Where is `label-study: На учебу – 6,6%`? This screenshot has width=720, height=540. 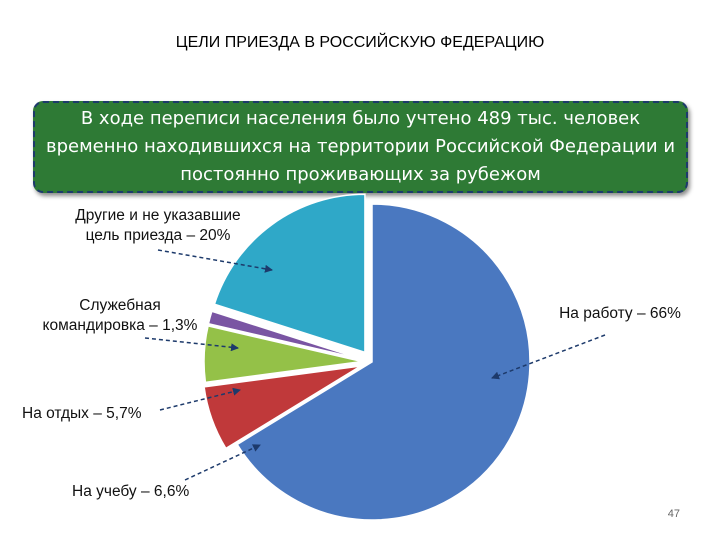
label-study: На учебу – 6,6% is located at coordinates (131, 491).